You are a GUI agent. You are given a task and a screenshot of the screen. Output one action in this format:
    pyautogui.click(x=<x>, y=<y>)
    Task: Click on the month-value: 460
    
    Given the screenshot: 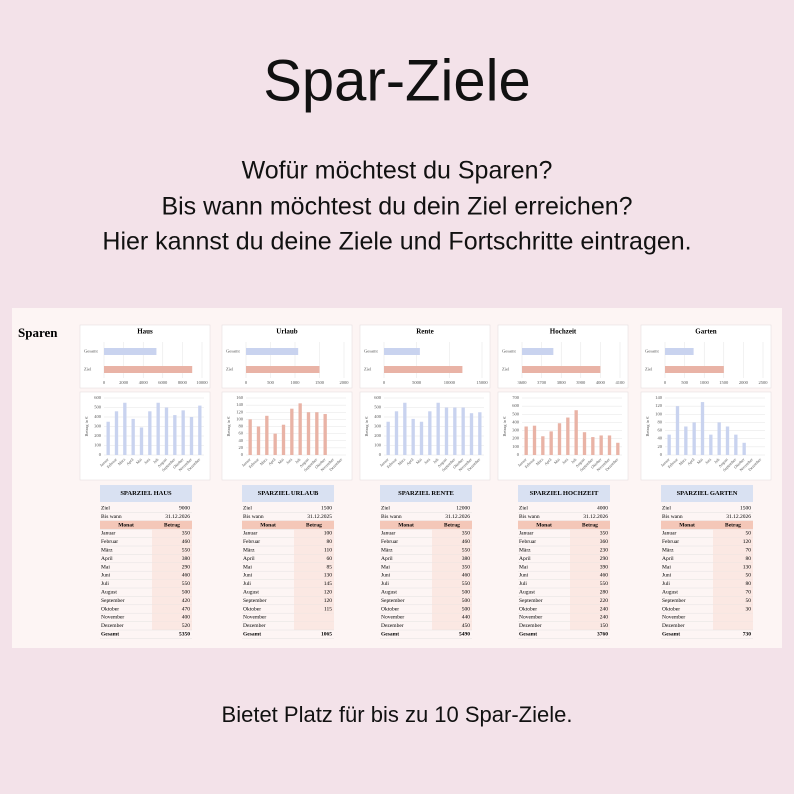 What is the action you would take?
    pyautogui.click(x=604, y=576)
    